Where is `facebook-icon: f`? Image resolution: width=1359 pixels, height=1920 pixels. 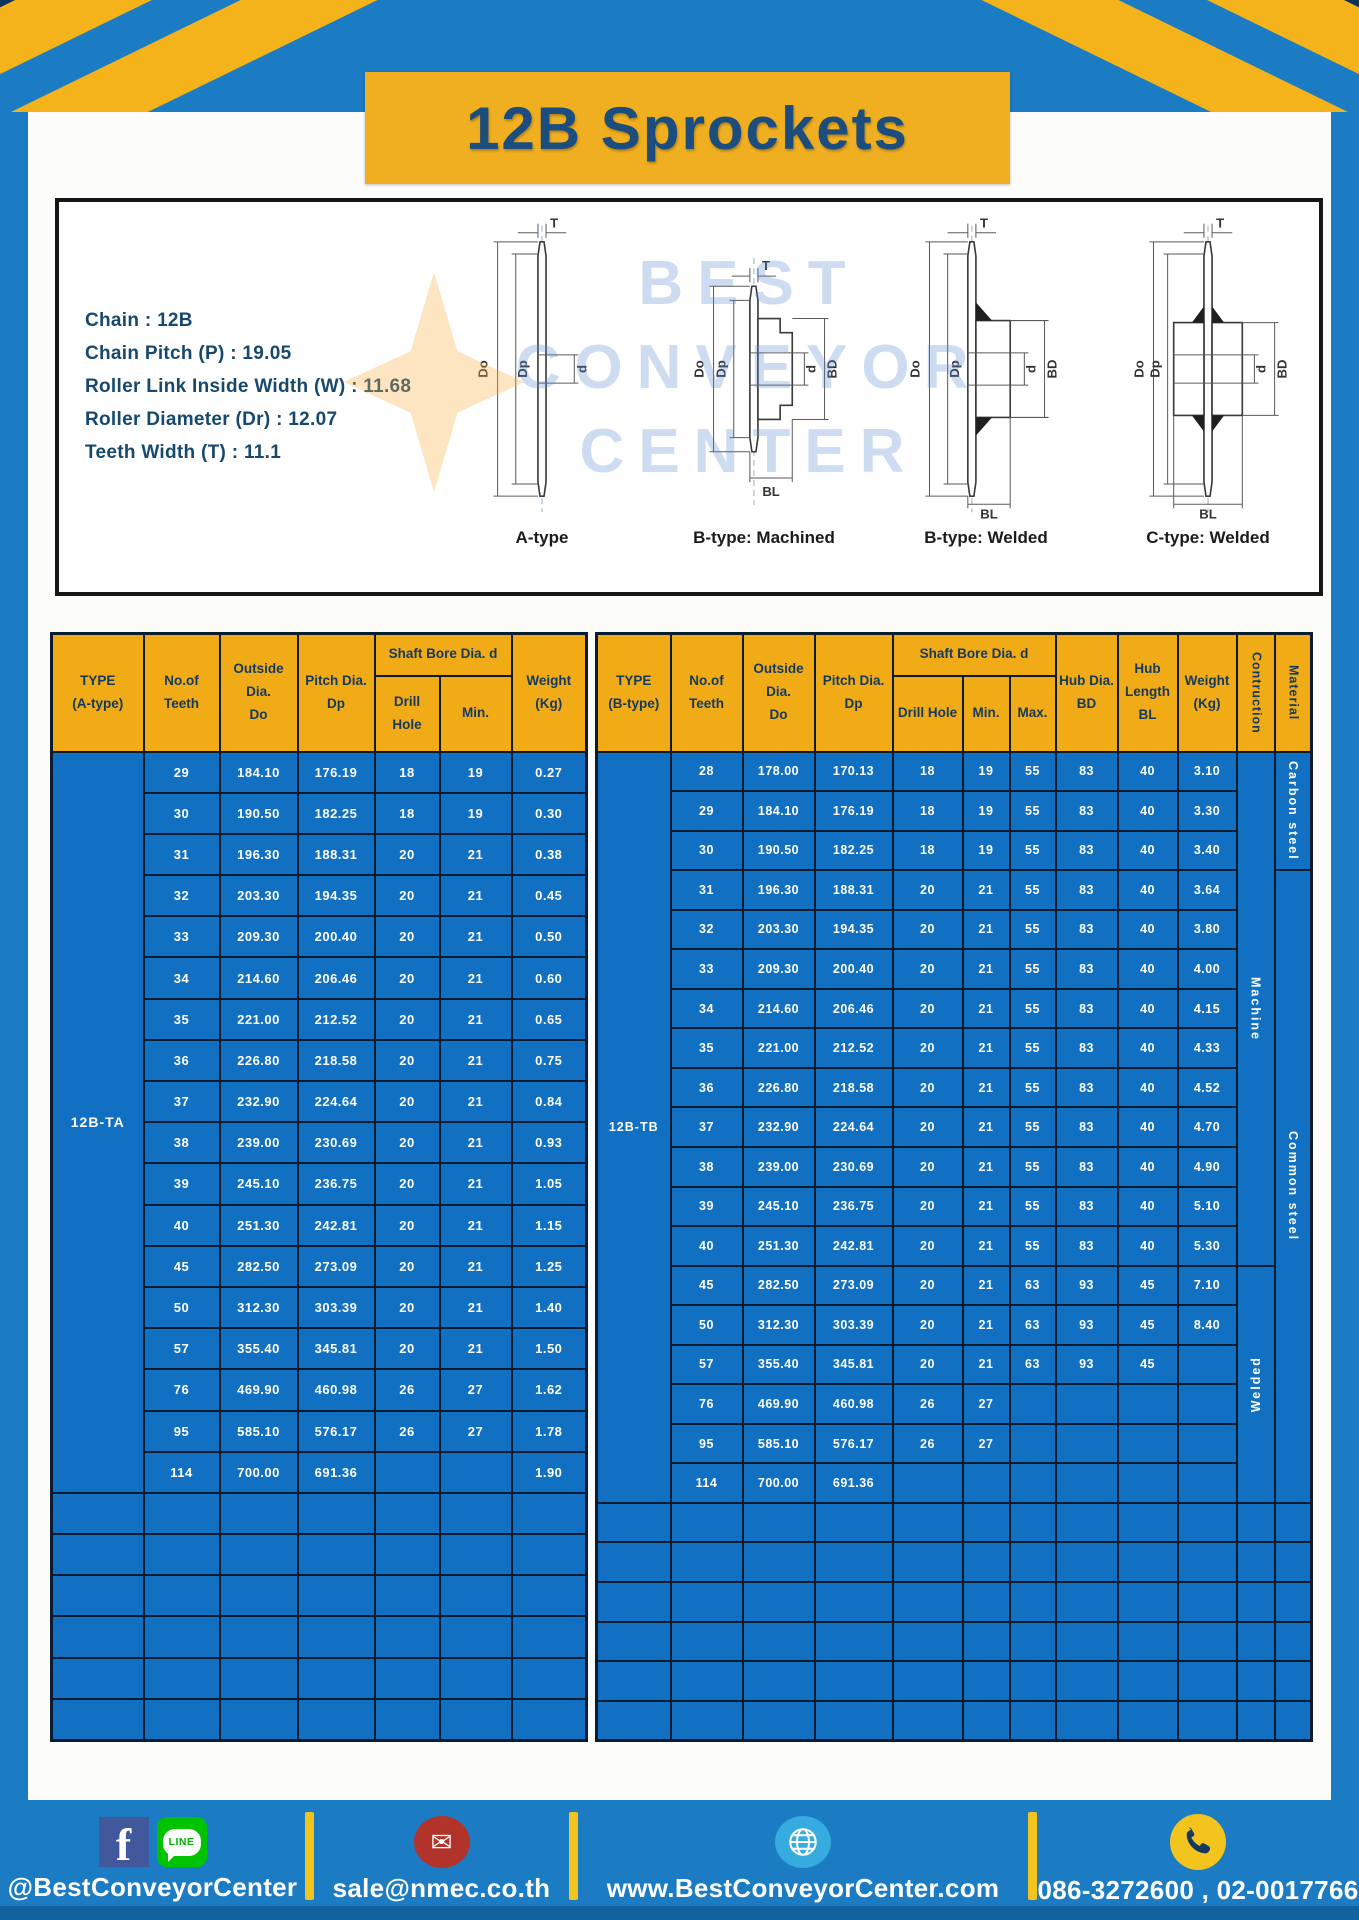
facebook-icon: f is located at coordinates (123, 1842).